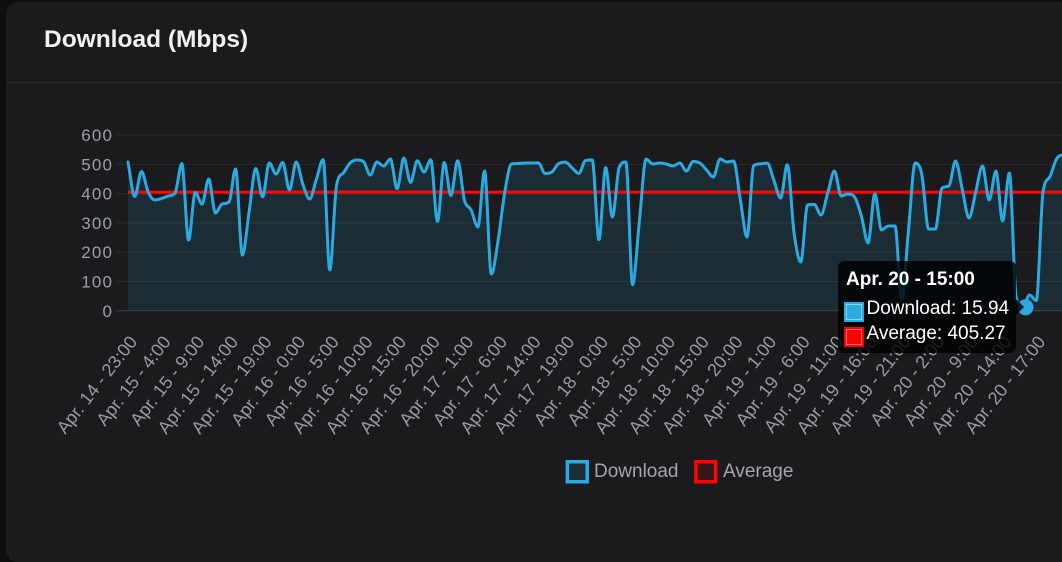 The width and height of the screenshot is (1062, 562). What do you see at coordinates (97, 282) in the screenshot?
I see `svg-text: 100` at bounding box center [97, 282].